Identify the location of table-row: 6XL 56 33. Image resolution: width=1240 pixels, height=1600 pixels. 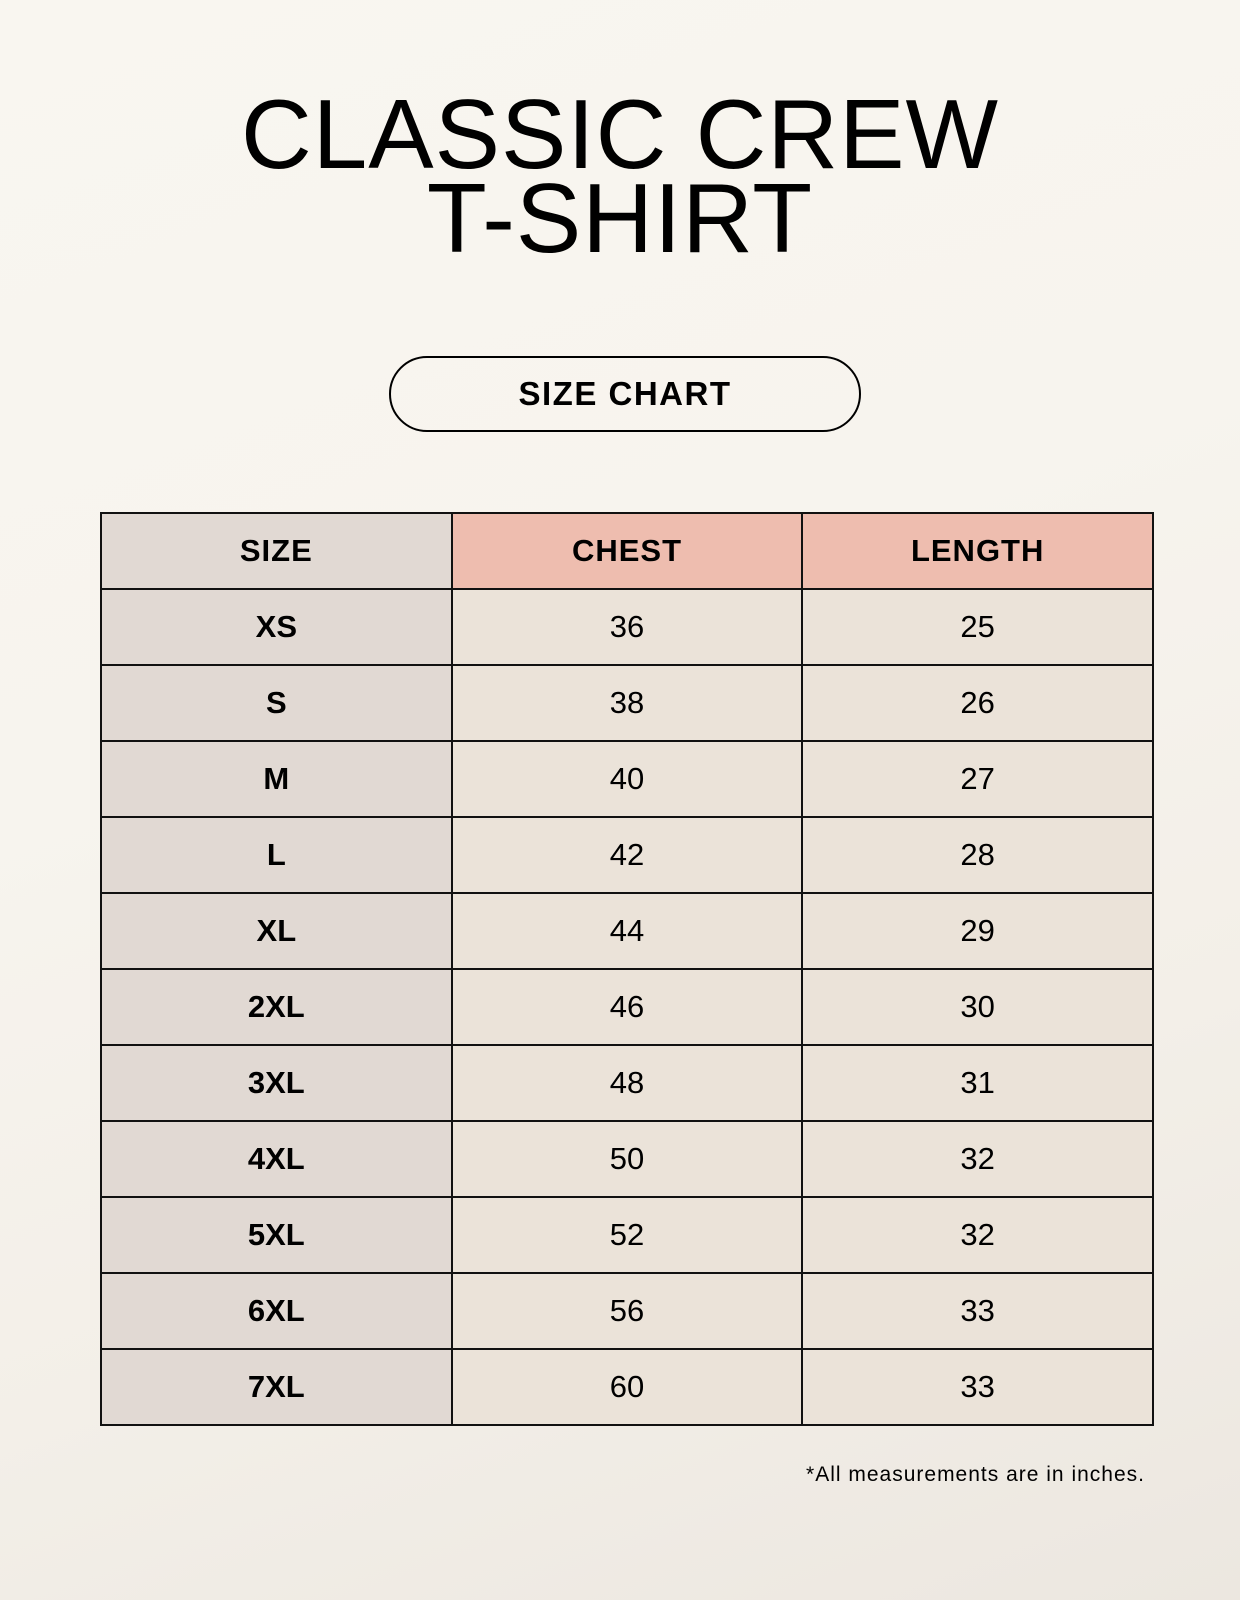
(627, 1311).